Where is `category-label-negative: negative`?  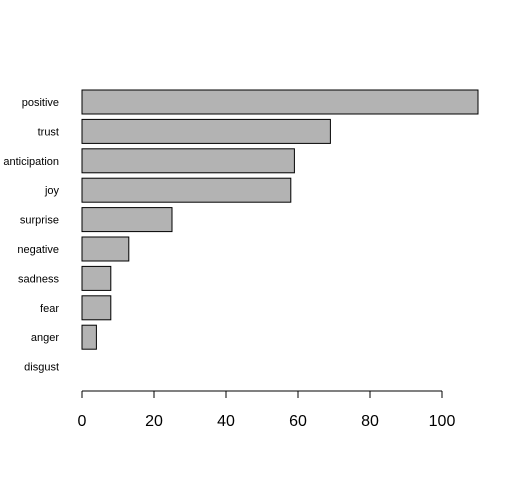
category-label-negative: negative is located at coordinates (38, 250).